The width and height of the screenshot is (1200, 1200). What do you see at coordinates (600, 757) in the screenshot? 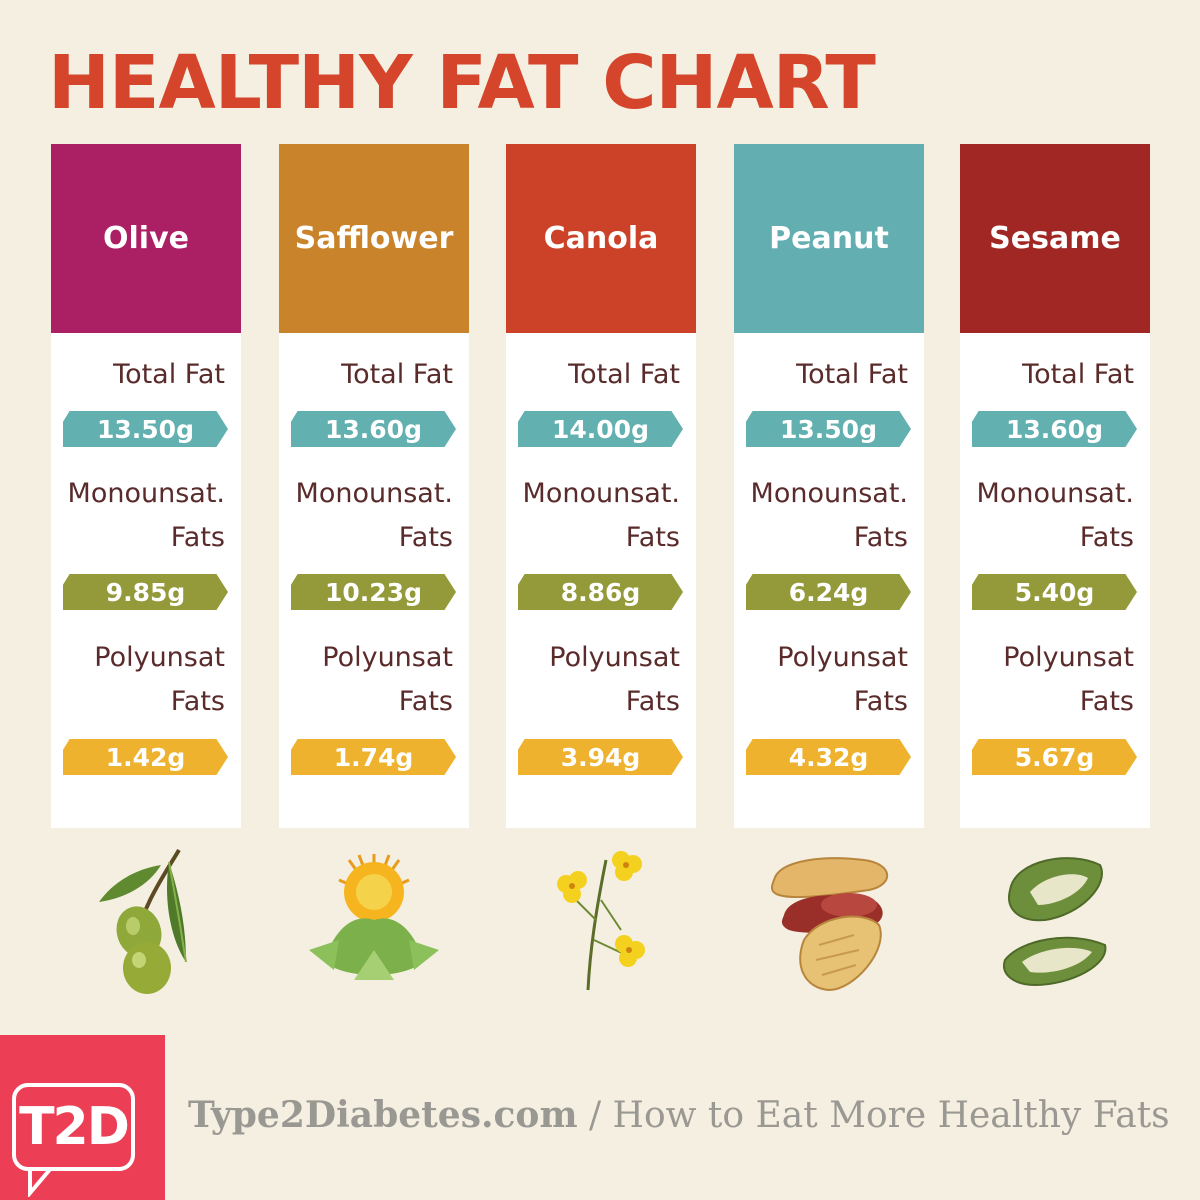
I see `poly-fat-value: 3.94g` at bounding box center [600, 757].